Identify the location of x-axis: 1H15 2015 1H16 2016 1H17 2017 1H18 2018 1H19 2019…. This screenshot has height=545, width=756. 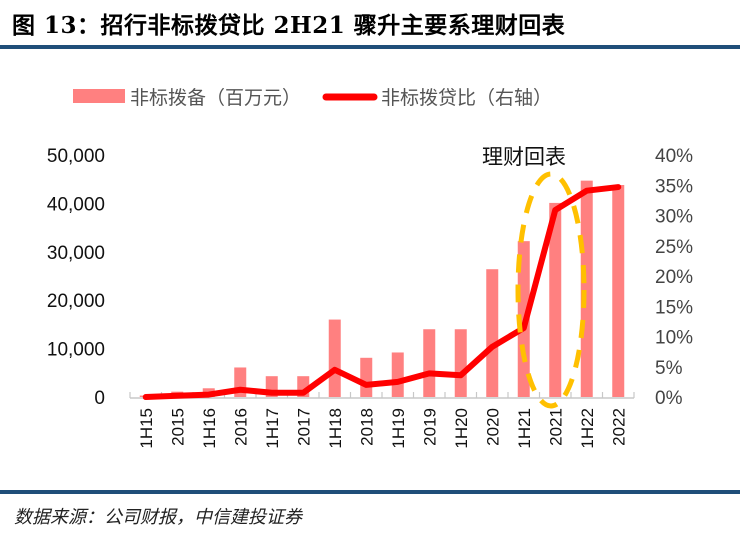
(382, 420).